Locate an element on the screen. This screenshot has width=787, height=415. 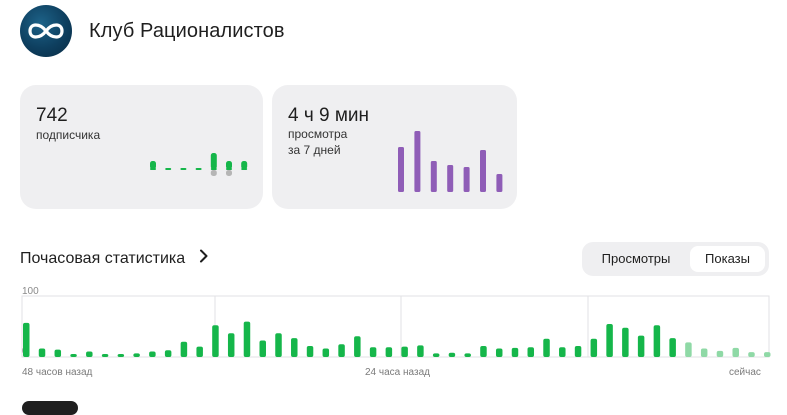
x-label-48h: 48 часов назад is located at coordinates (57, 372).